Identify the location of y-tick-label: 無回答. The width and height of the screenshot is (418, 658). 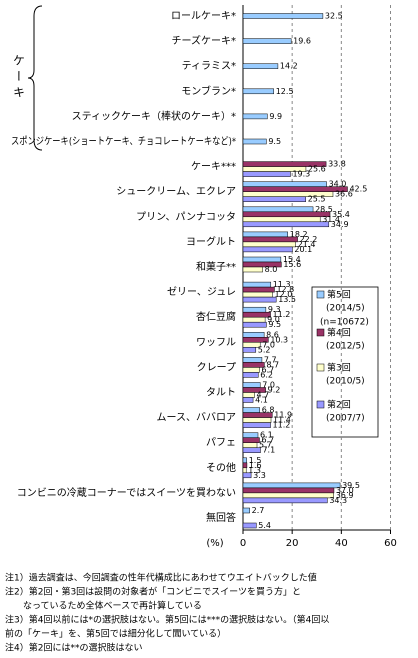
(221, 517).